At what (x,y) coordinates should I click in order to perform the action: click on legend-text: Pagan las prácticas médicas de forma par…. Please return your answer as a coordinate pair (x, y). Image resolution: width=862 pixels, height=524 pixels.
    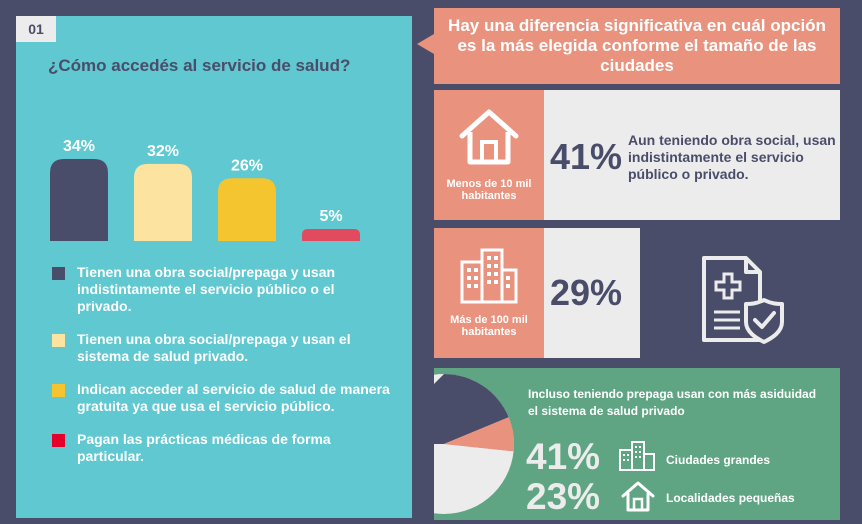
    Looking at the image, I should click on (204, 447).